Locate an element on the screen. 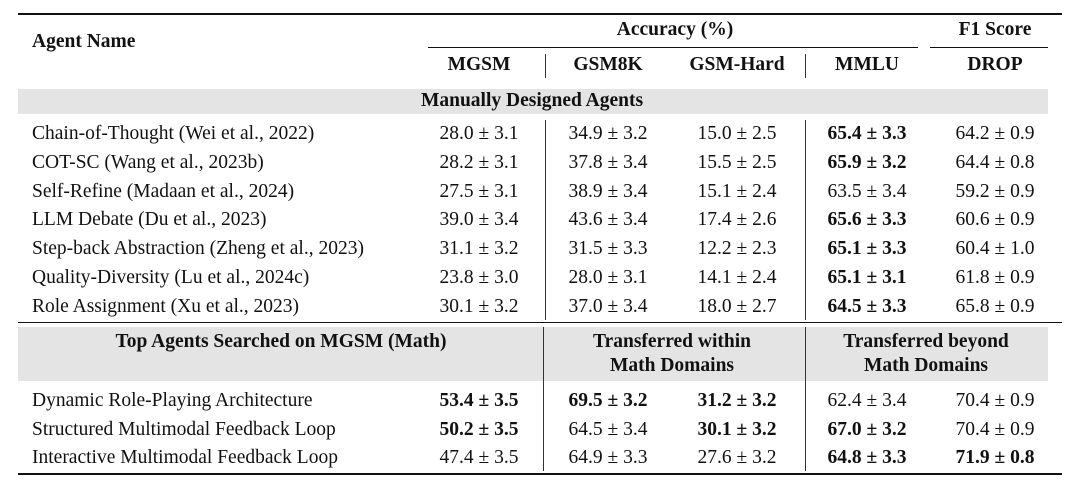 The width and height of the screenshot is (1080, 490). vsep-section2-left is located at coordinates (543, 399).